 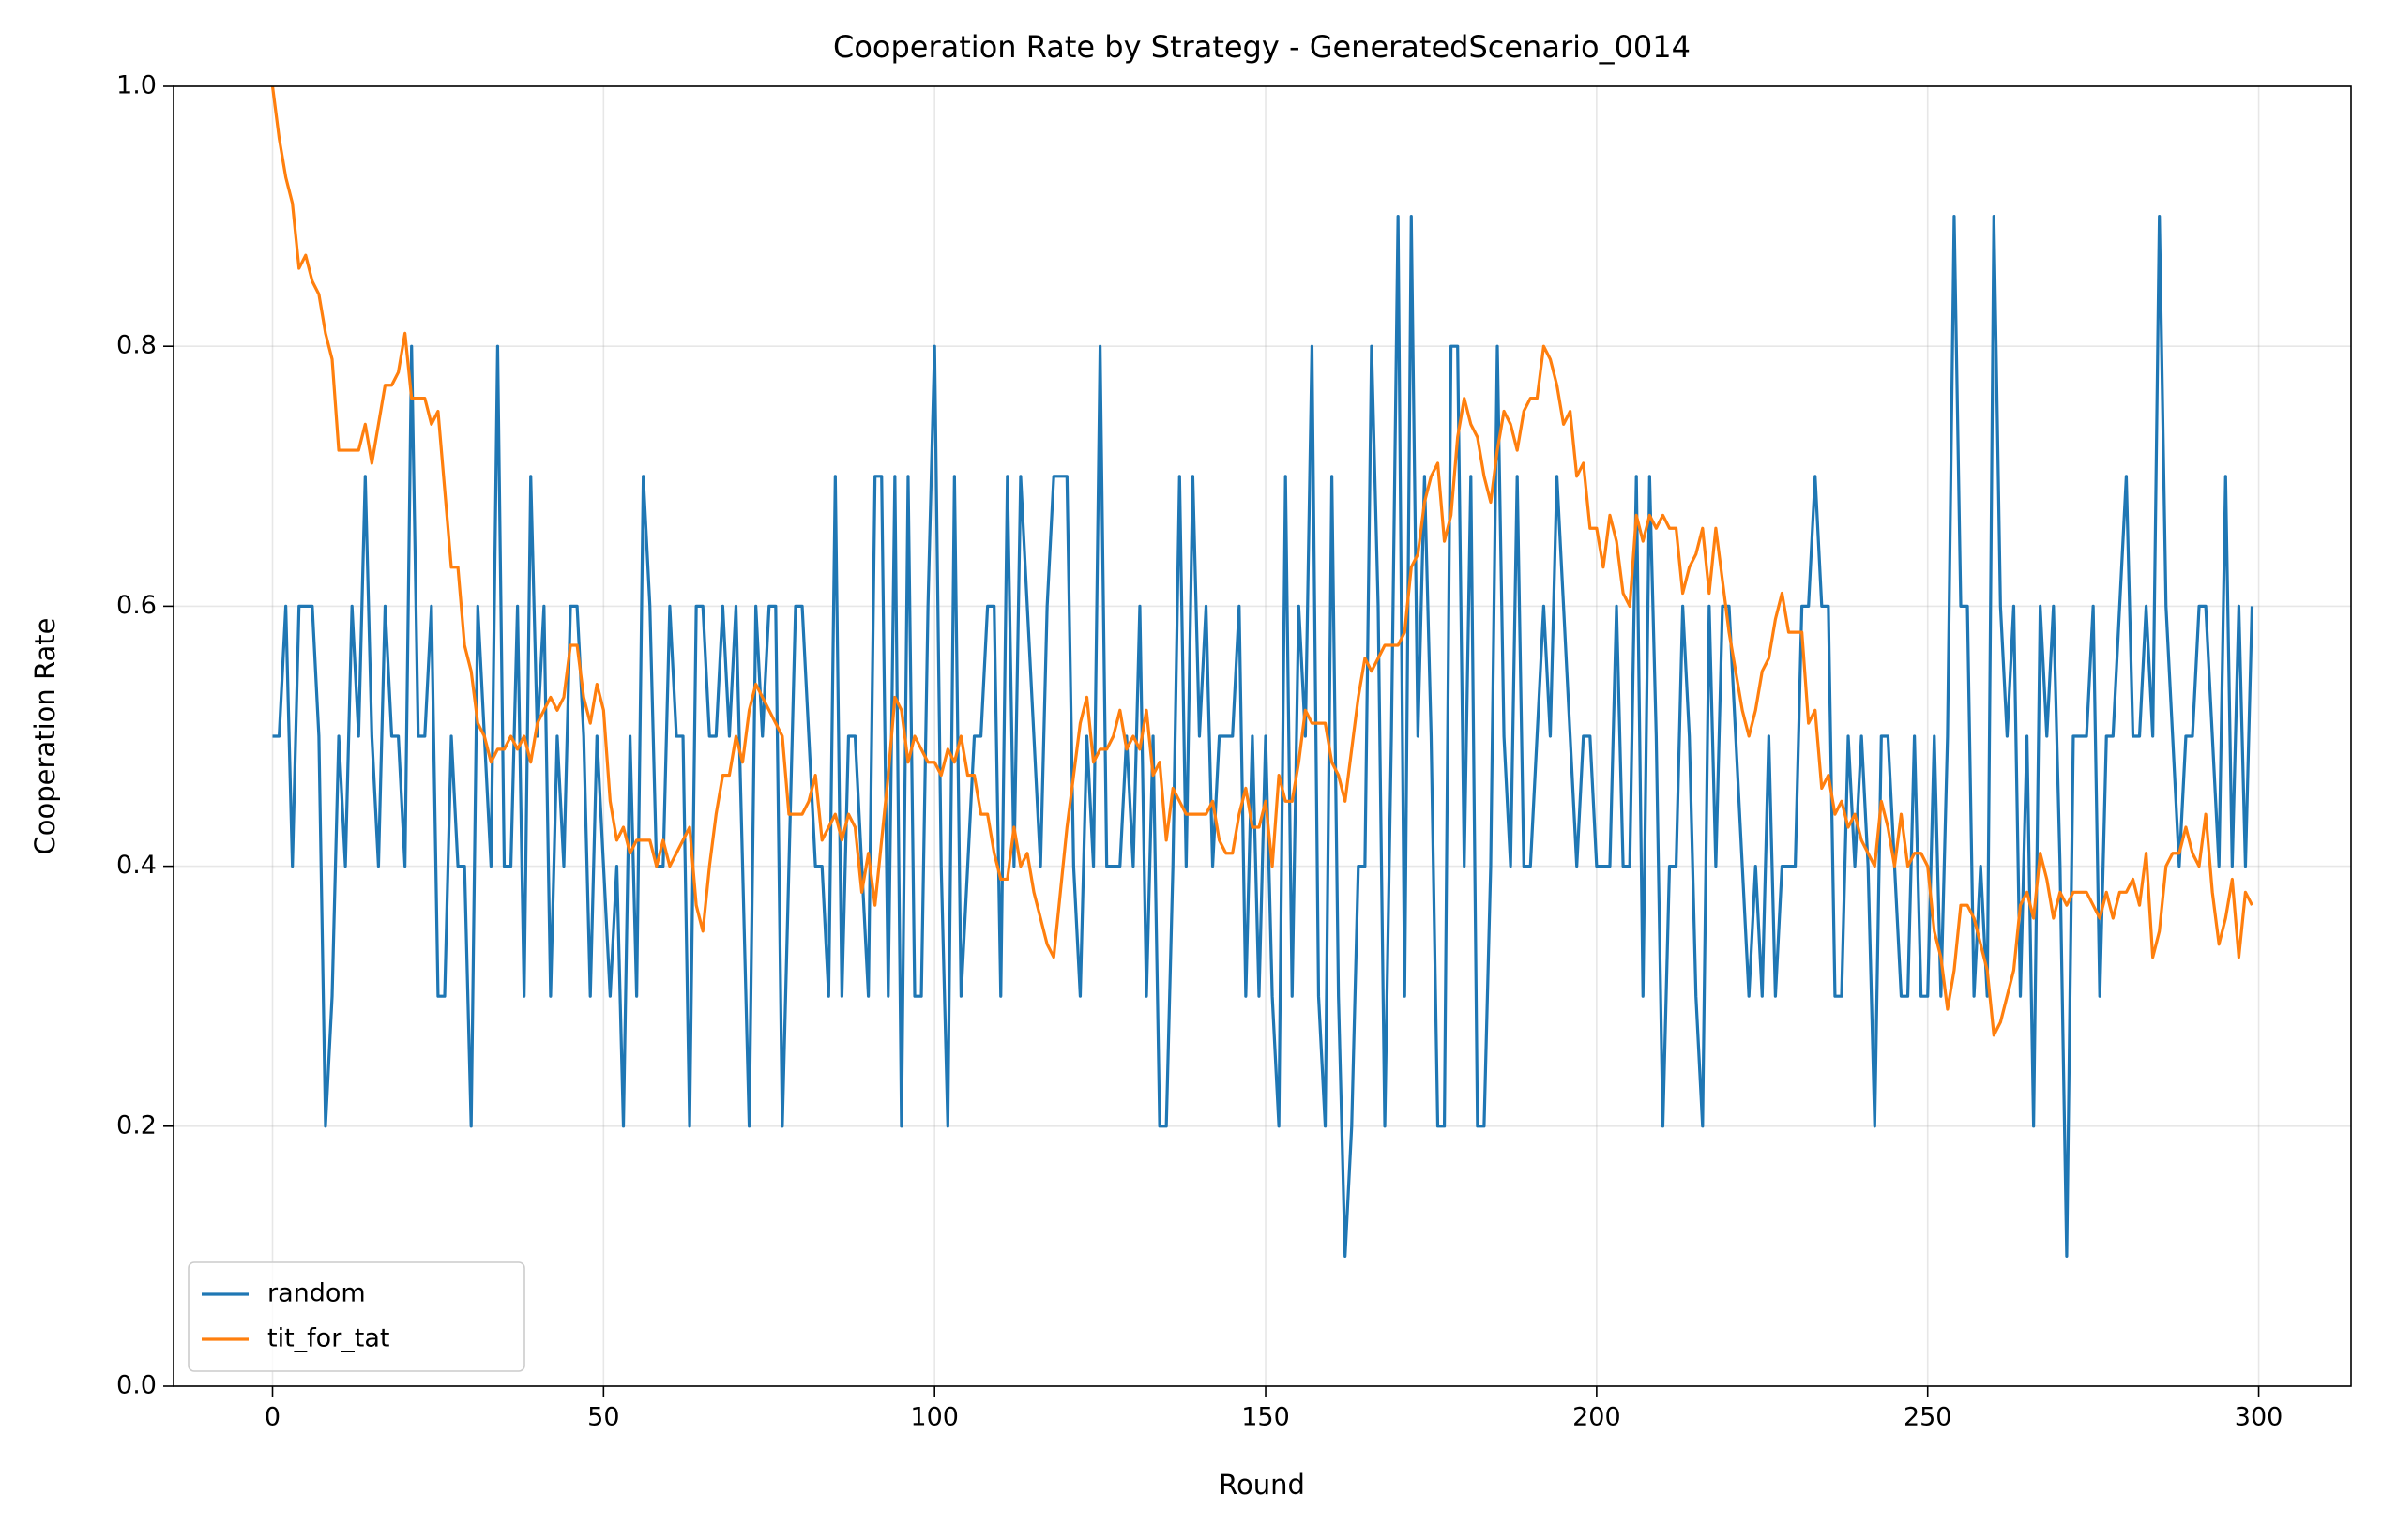 I want to click on x-tick-label: 150, so click(x=1265, y=1417).